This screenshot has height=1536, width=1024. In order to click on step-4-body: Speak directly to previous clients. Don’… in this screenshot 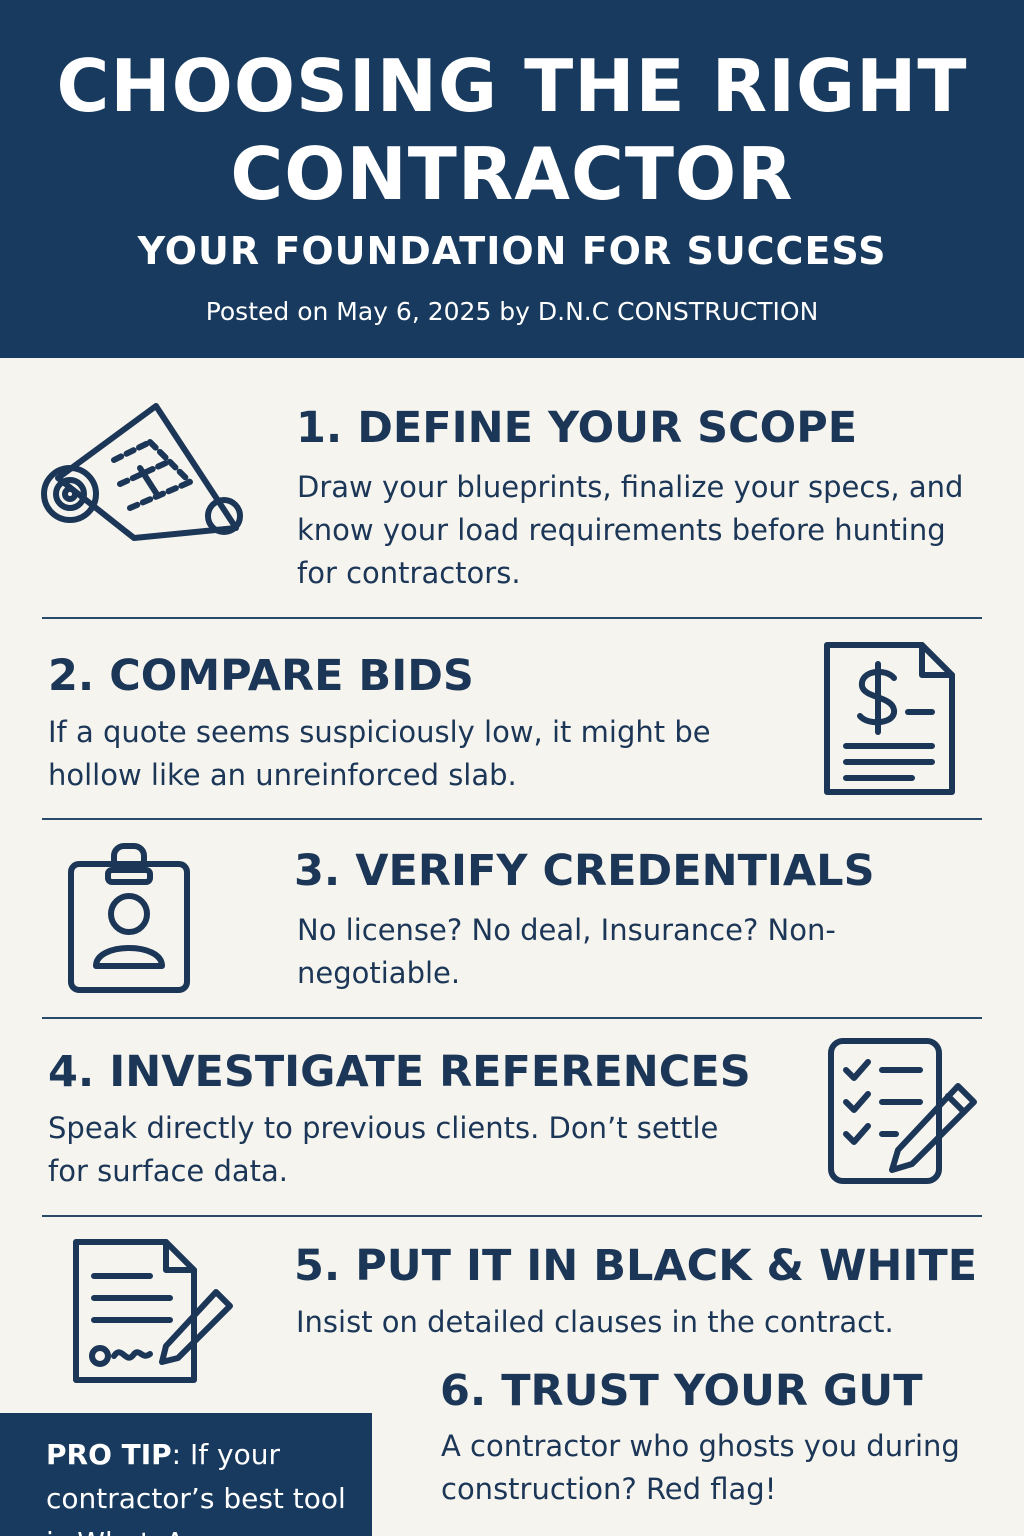, I will do `click(383, 1149)`.